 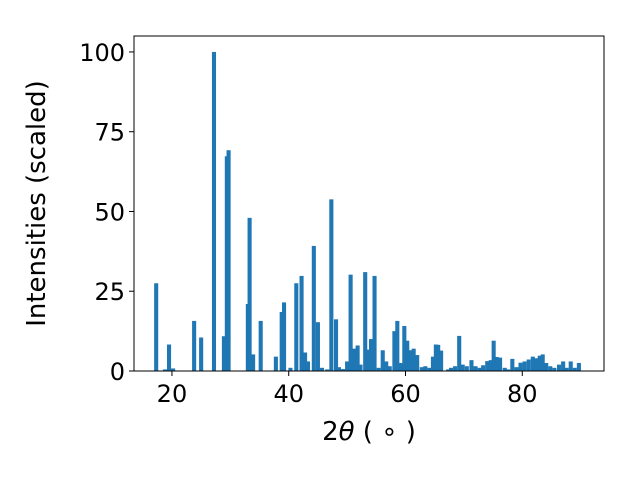 I want to click on y-axis-ticks: 0 25 50 75 100, so click(x=106, y=212).